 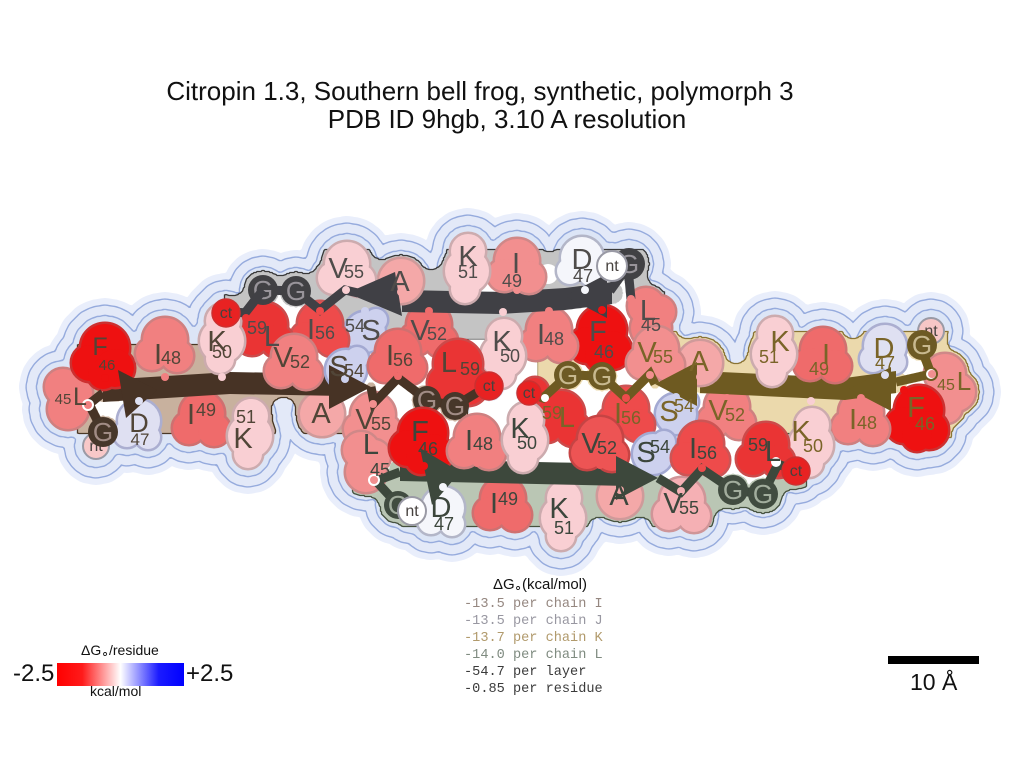 I want to click on svg-text: -13.5 per chain J, so click(x=533, y=621).